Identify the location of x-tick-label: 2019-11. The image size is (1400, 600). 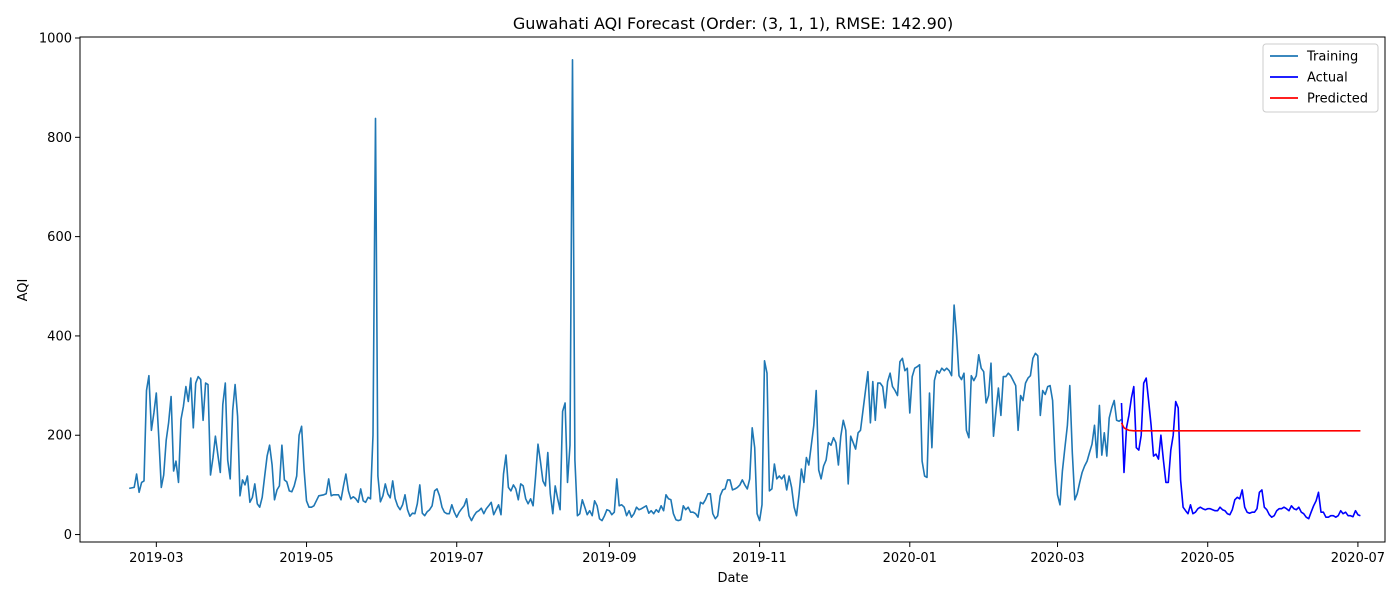
(759, 558).